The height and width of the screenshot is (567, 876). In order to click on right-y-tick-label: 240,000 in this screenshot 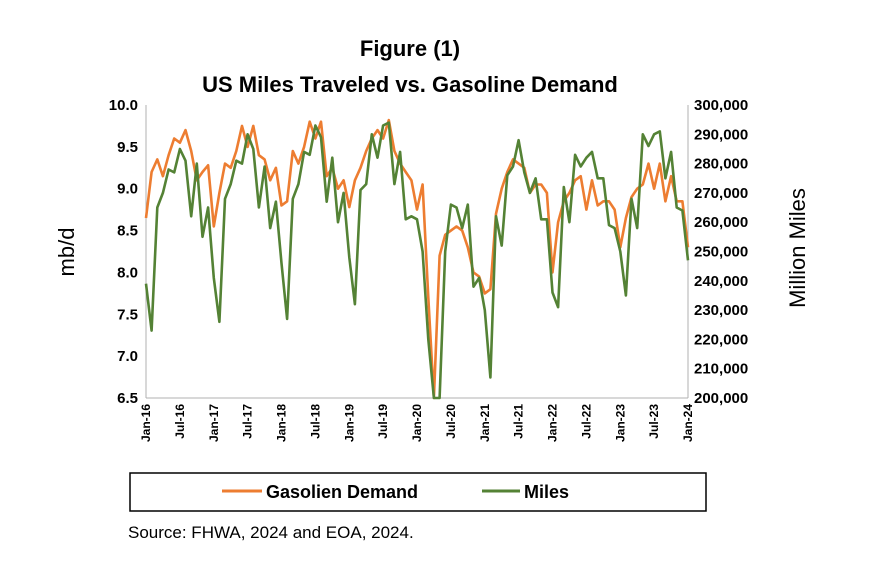, I will do `click(721, 281)`.